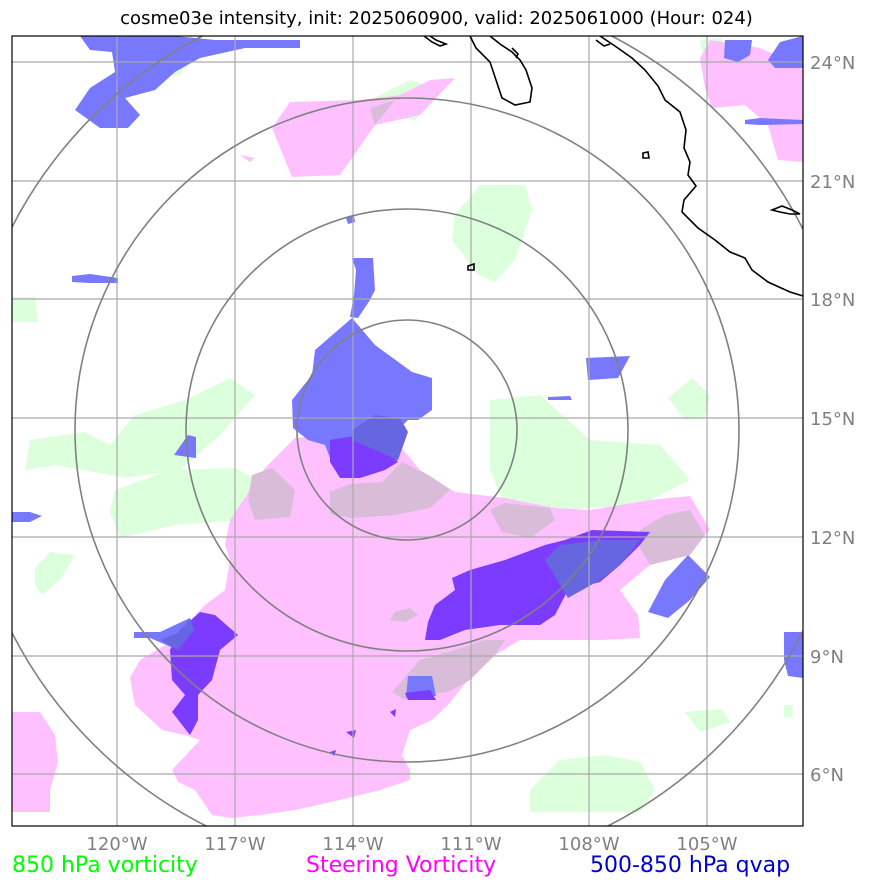 Image resolution: width=873 pixels, height=891 pixels. I want to click on lon-label-114w: 114°W, so click(352, 844).